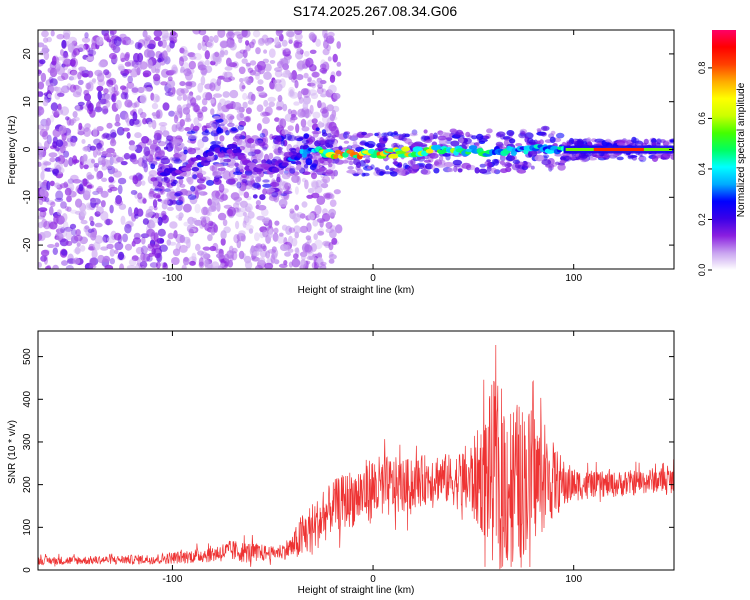 The height and width of the screenshot is (600, 750). I want to click on heatmap-ridge-tail-peak, so click(618, 149).